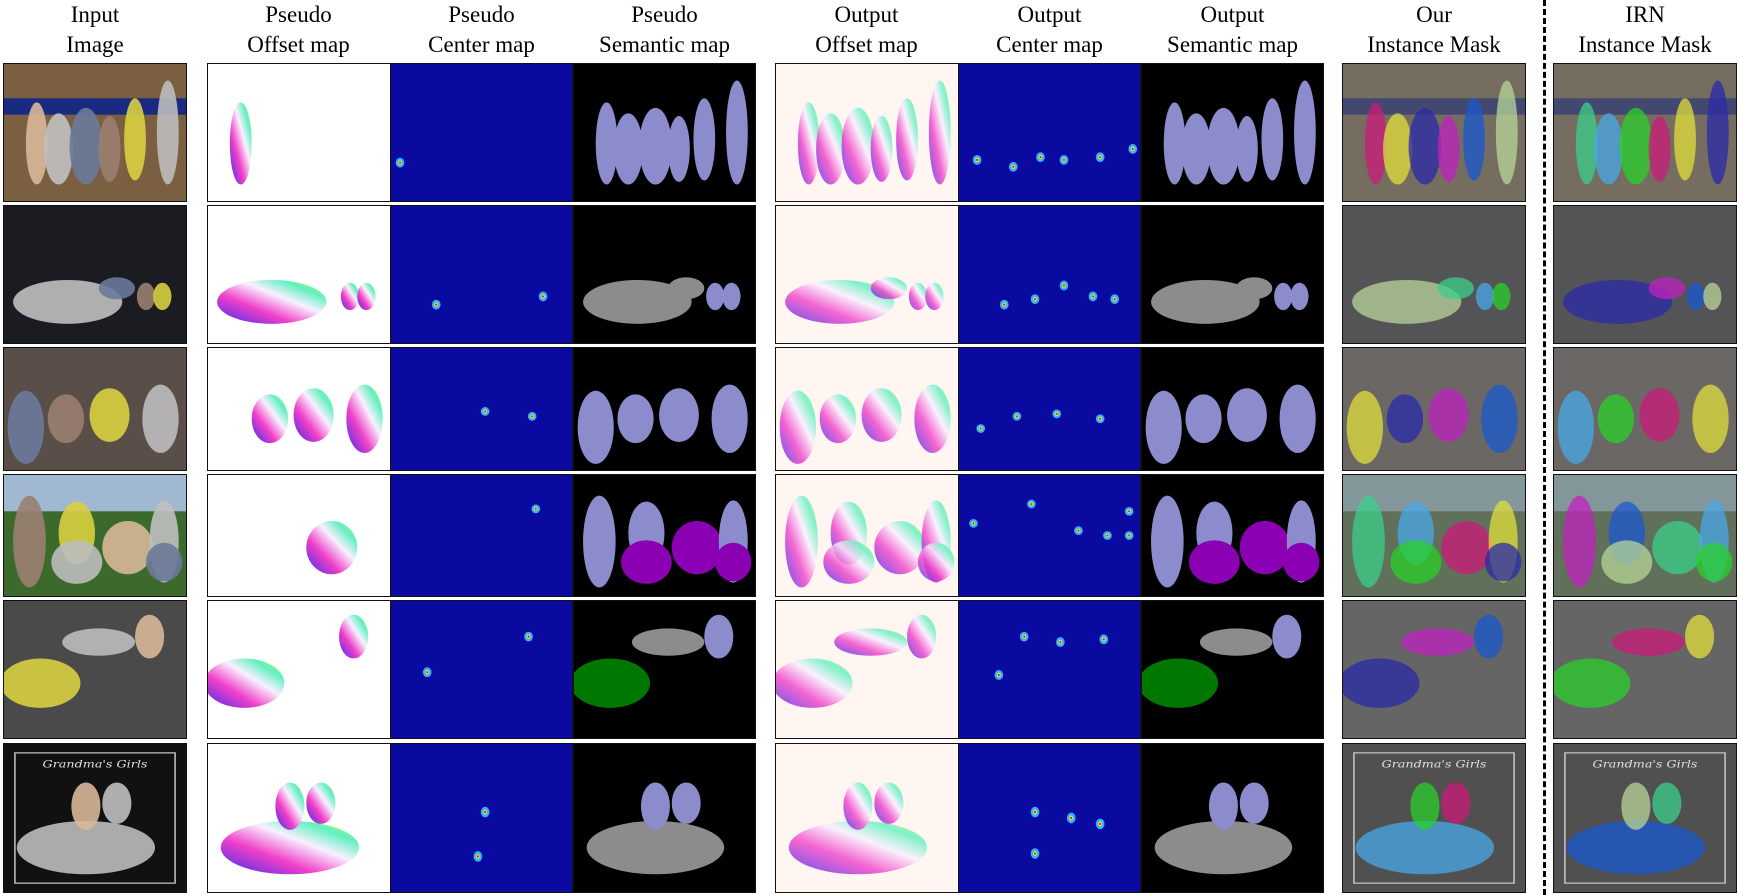  Describe the element at coordinates (1645, 409) in the screenshot. I see `panel-row3-irn` at that location.